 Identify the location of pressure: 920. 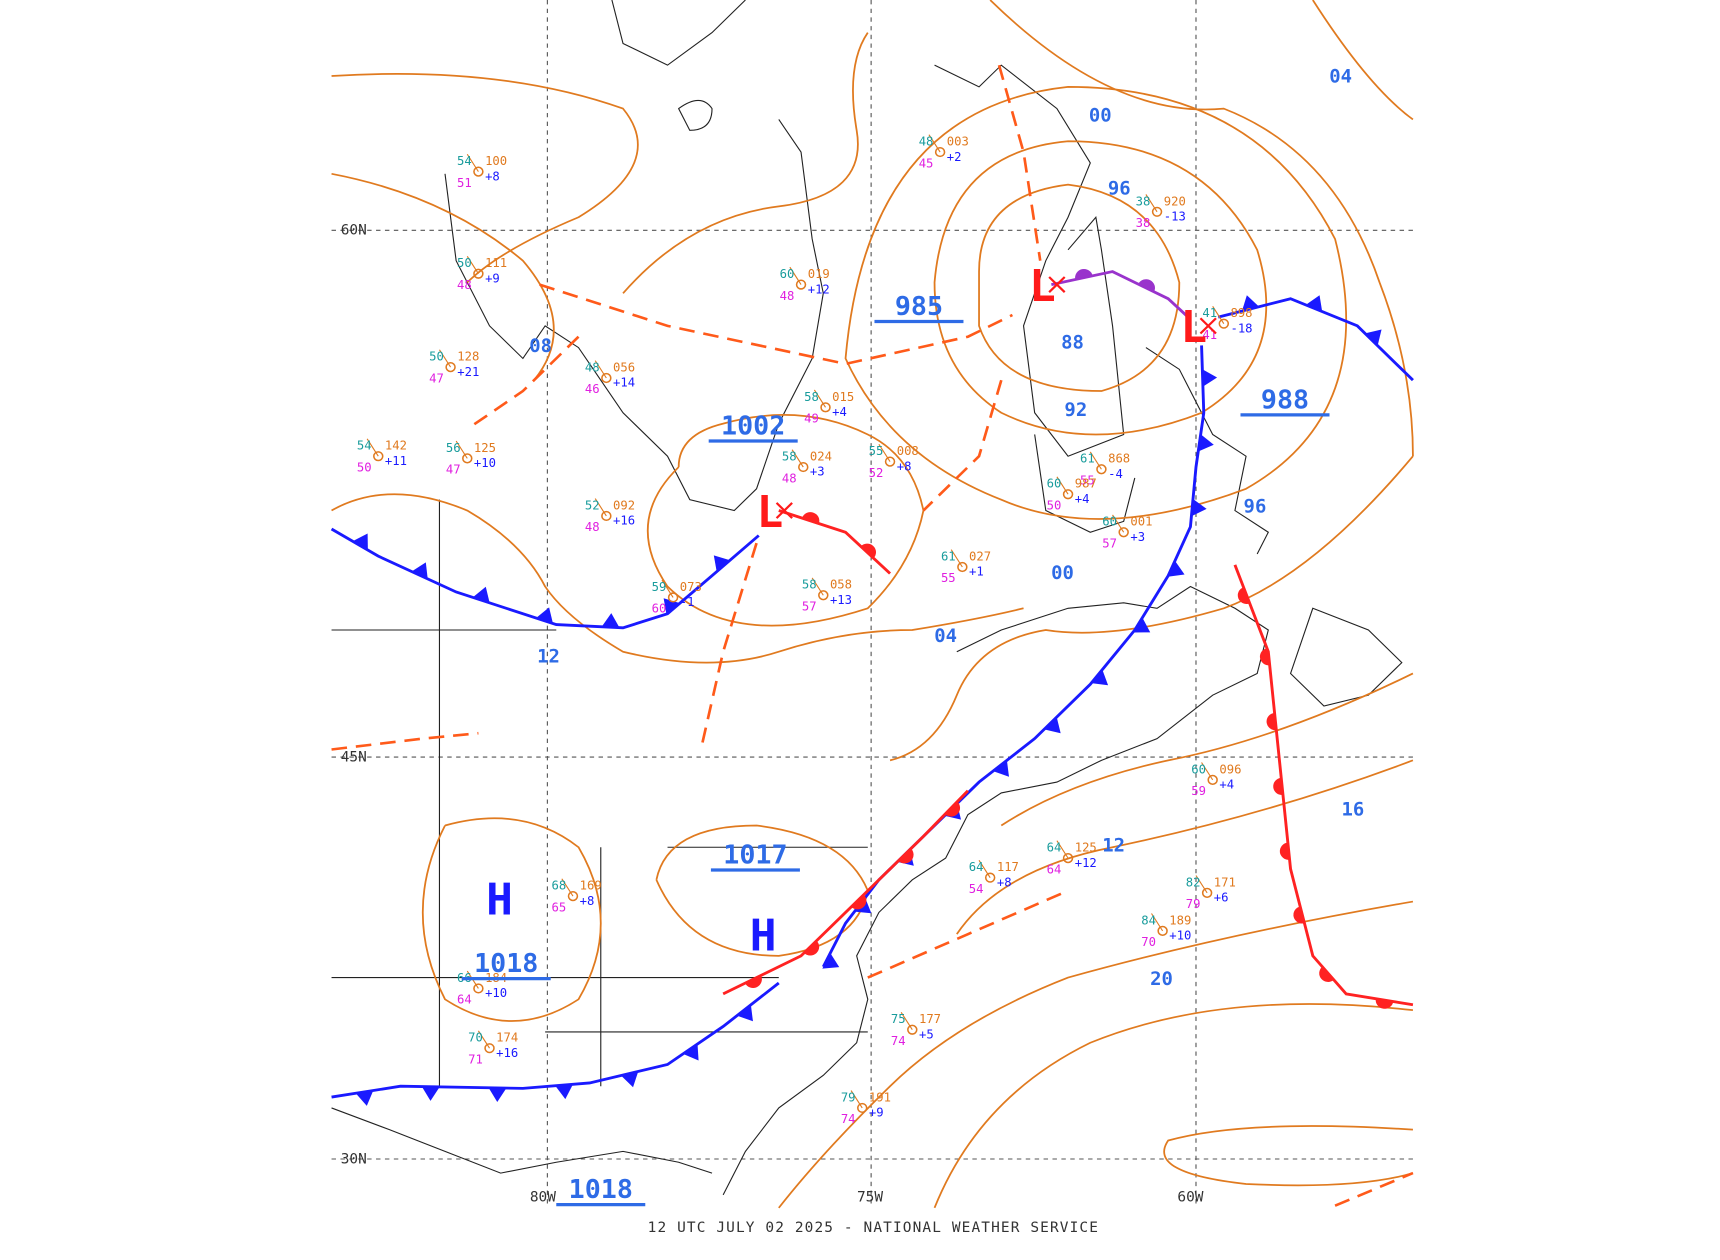
(1175, 201).